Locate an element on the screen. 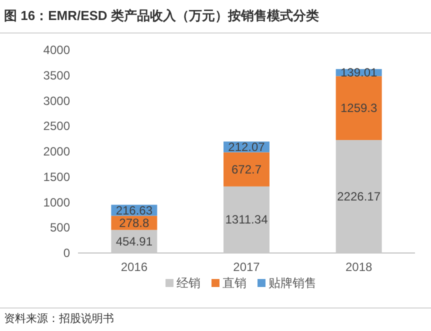 This screenshot has width=431, height=331. legend-label: 贴牌销售 is located at coordinates (292, 283).